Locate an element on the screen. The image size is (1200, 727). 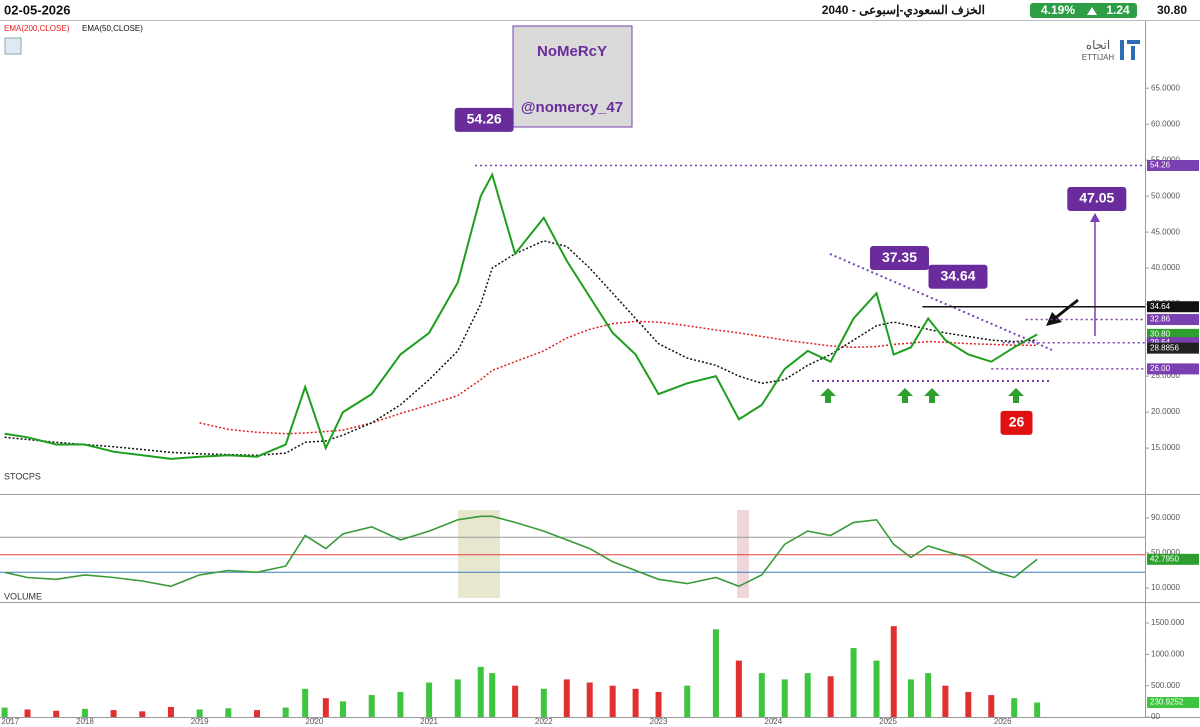
change: 1.24 is located at coordinates (1118, 10).